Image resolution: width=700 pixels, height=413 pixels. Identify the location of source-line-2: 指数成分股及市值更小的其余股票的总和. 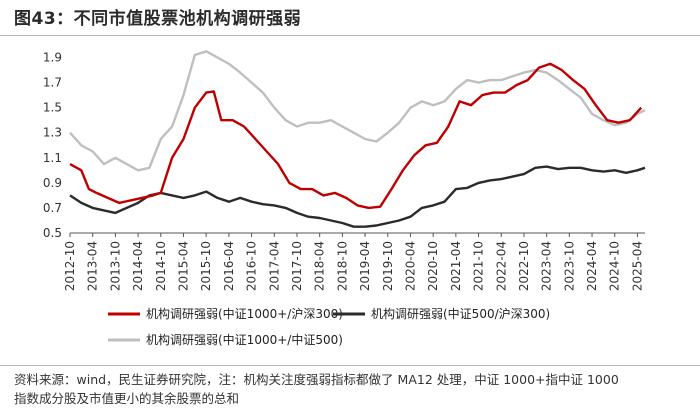
(127, 398).